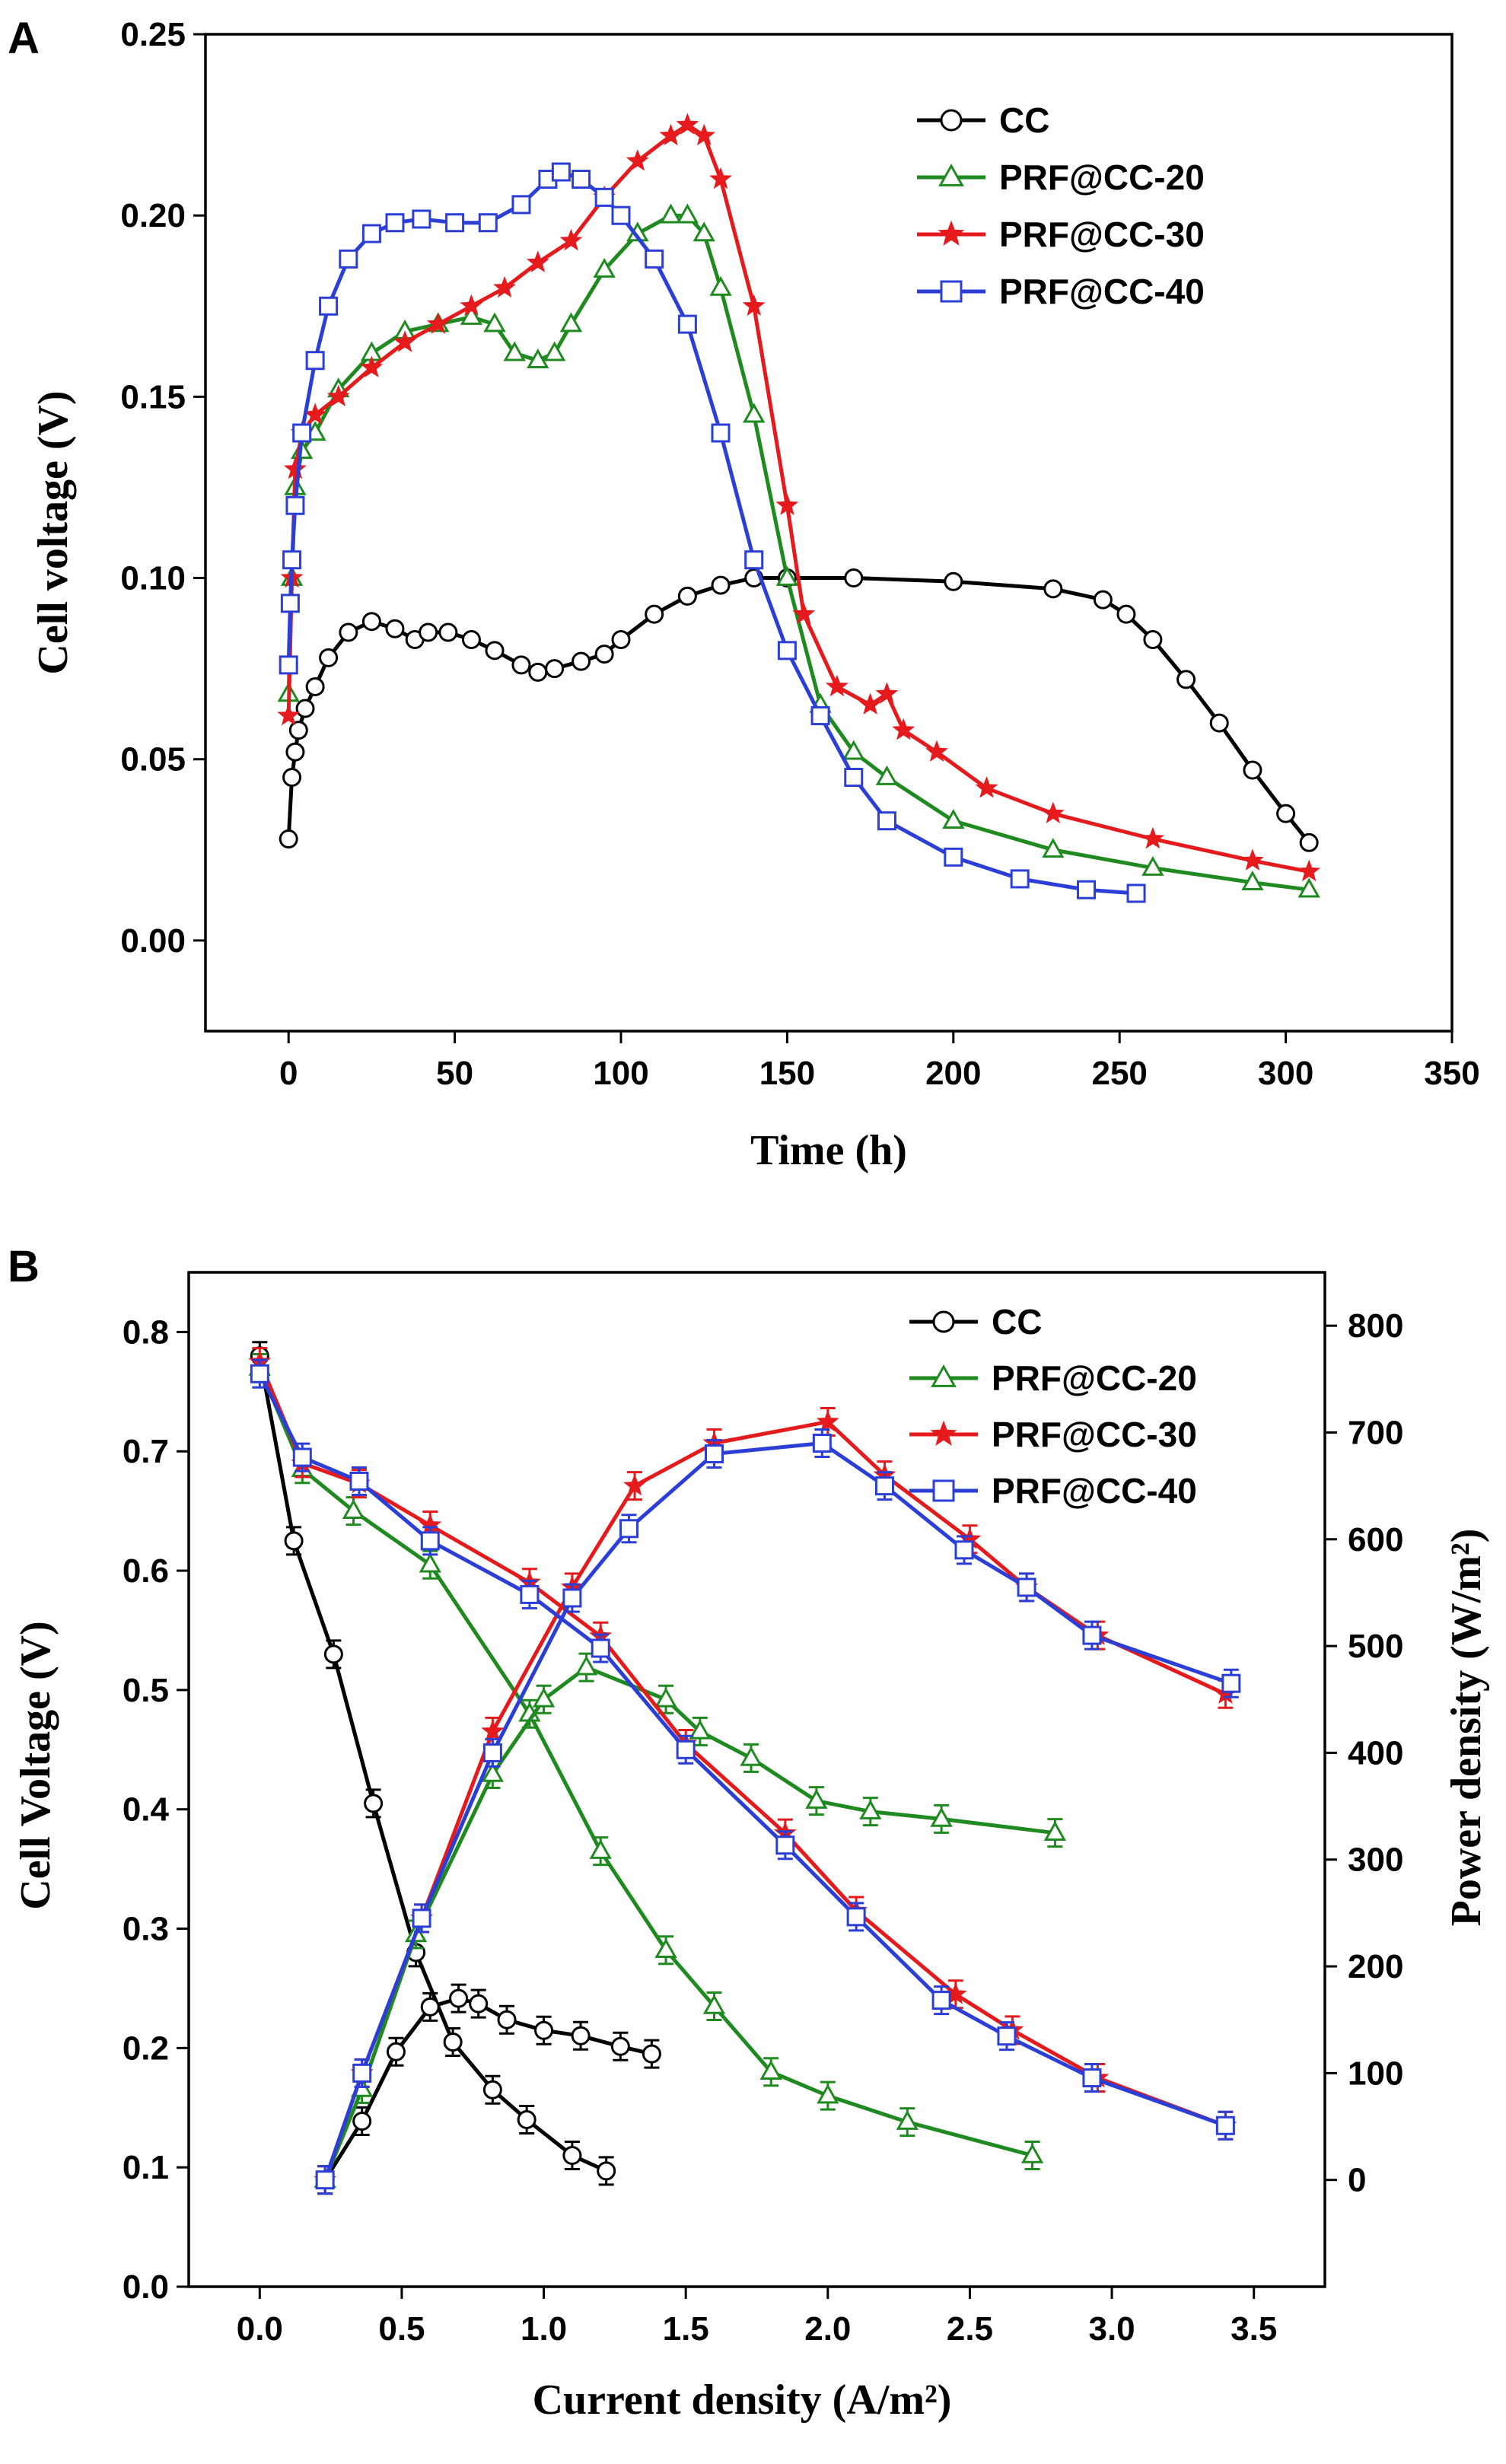  I want to click on left-y-tick-label: 0.6, so click(146, 1571).